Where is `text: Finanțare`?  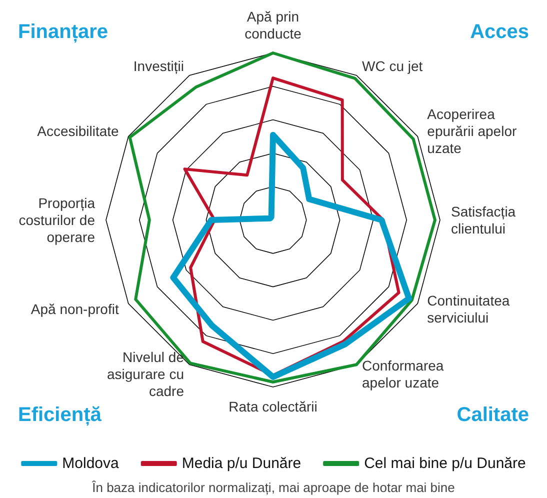 text: Finanțare is located at coordinates (63, 32).